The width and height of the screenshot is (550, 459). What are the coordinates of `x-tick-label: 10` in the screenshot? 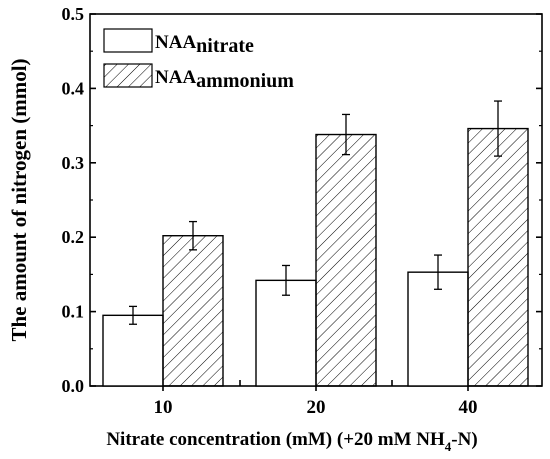 It's located at (163, 407).